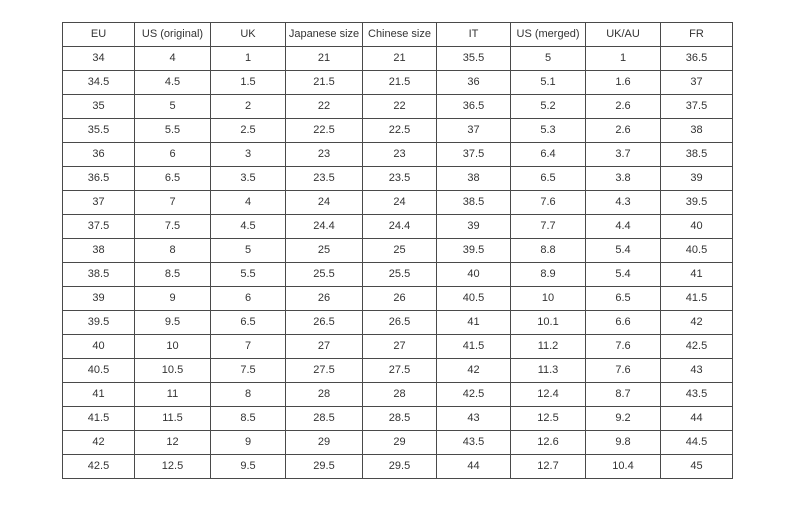  Describe the element at coordinates (172, 418) in the screenshot. I see `table-cell: 11.5` at that location.